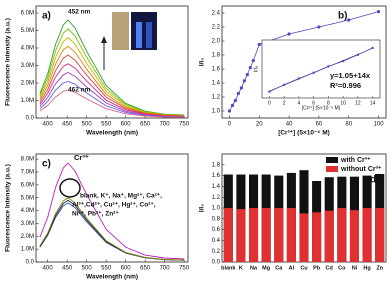 The height and width of the screenshot is (293, 392). What do you see at coordinates (79, 90) in the screenshot?
I see `peak-label: 462 nm` at bounding box center [79, 90].